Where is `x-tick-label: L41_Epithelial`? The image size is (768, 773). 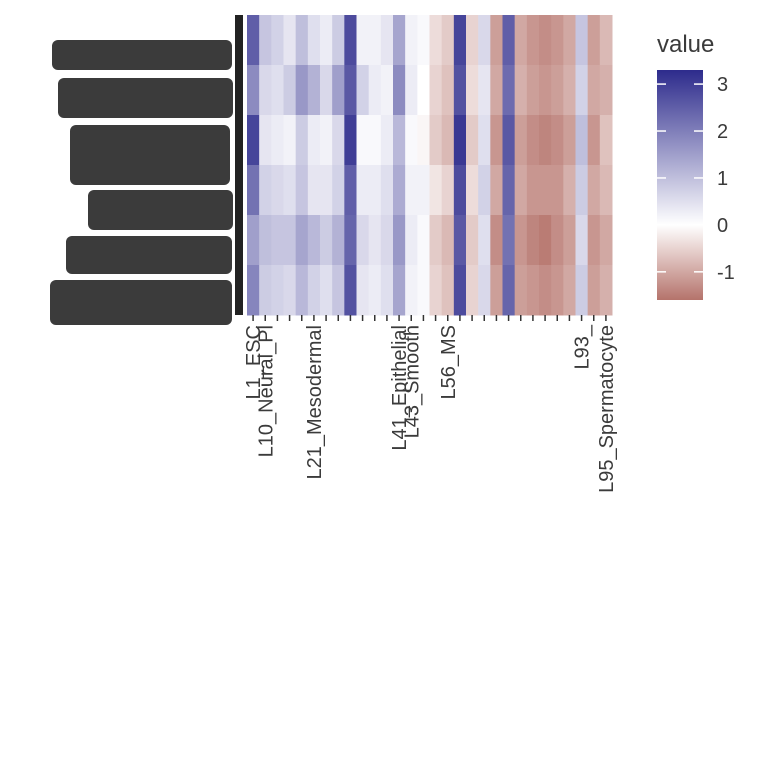
x-tick-label: L41_Epithelial is located at coordinates (400, 388).